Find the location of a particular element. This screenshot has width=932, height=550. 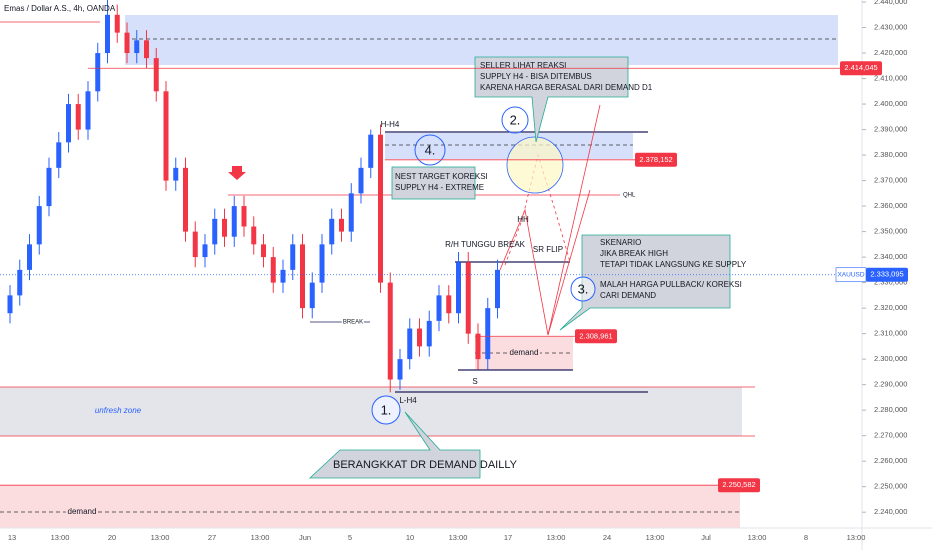

annotation: unfresh zone is located at coordinates (118, 410).